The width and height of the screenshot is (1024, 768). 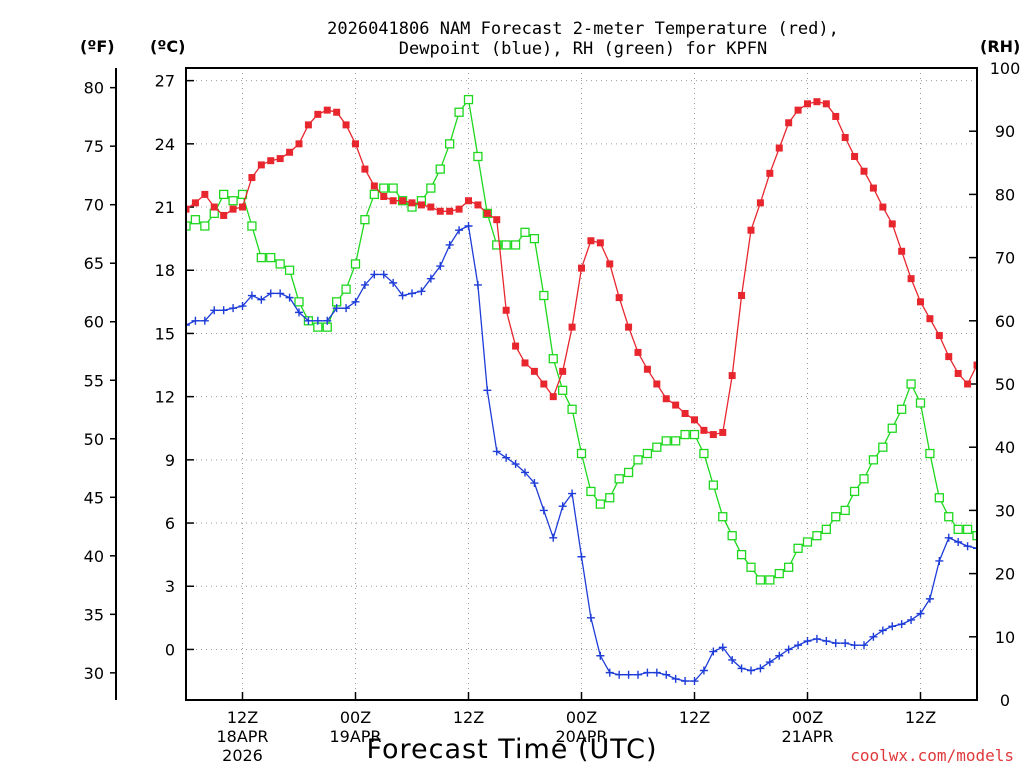 I want to click on celsius-tick-label: 0, so click(x=170, y=649).